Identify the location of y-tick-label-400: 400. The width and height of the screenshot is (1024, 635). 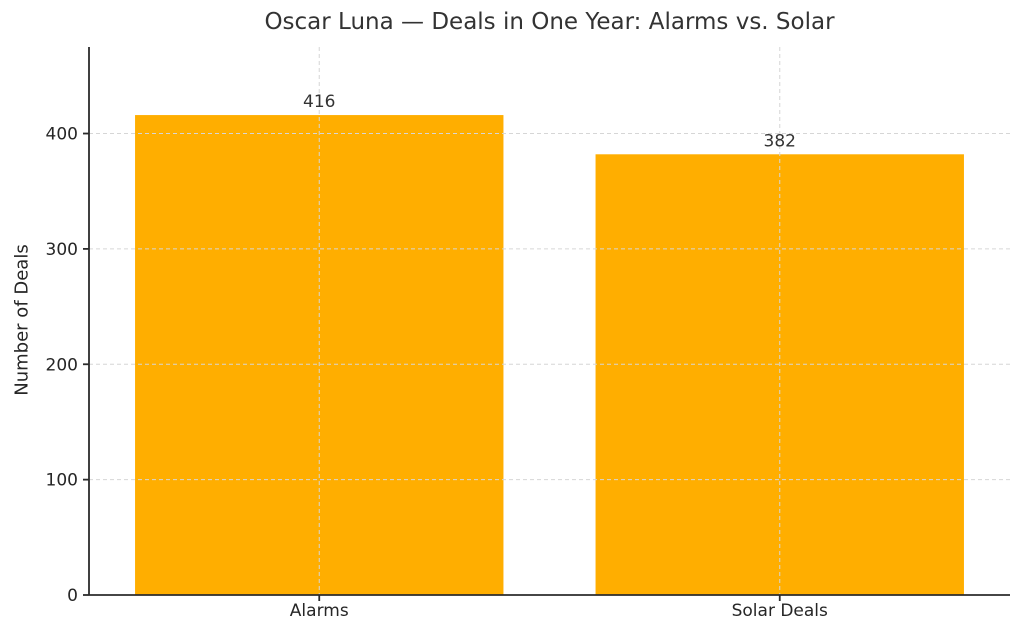
(62, 135).